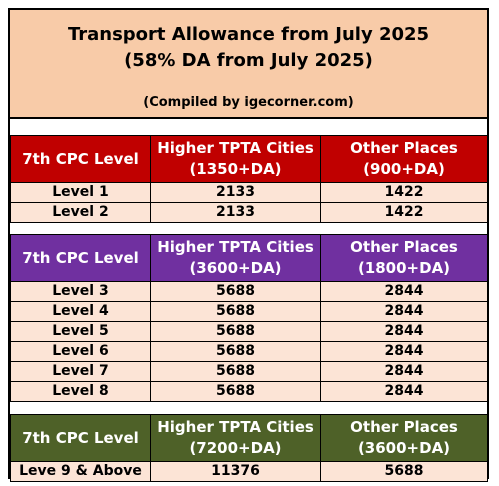 This screenshot has height=486, width=499. Describe the element at coordinates (404, 169) in the screenshot. I see `header-other-rate: (900+DA)` at that location.